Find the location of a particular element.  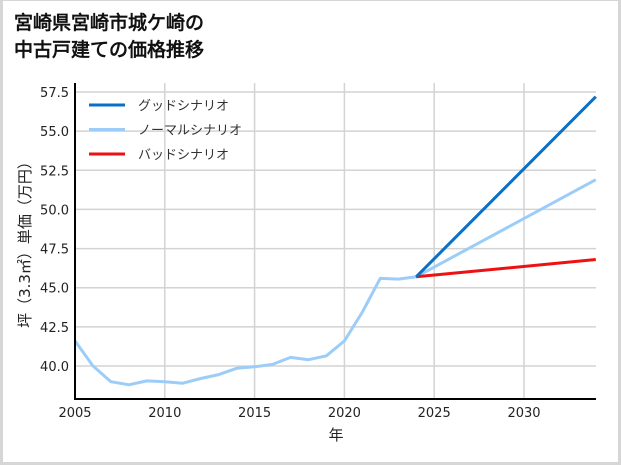

y-tick-label: 40.0 is located at coordinates (54, 367).